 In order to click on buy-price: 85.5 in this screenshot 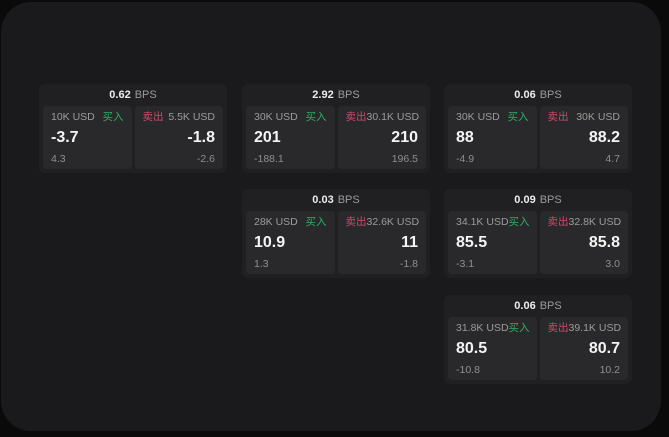, I will do `click(472, 243)`.